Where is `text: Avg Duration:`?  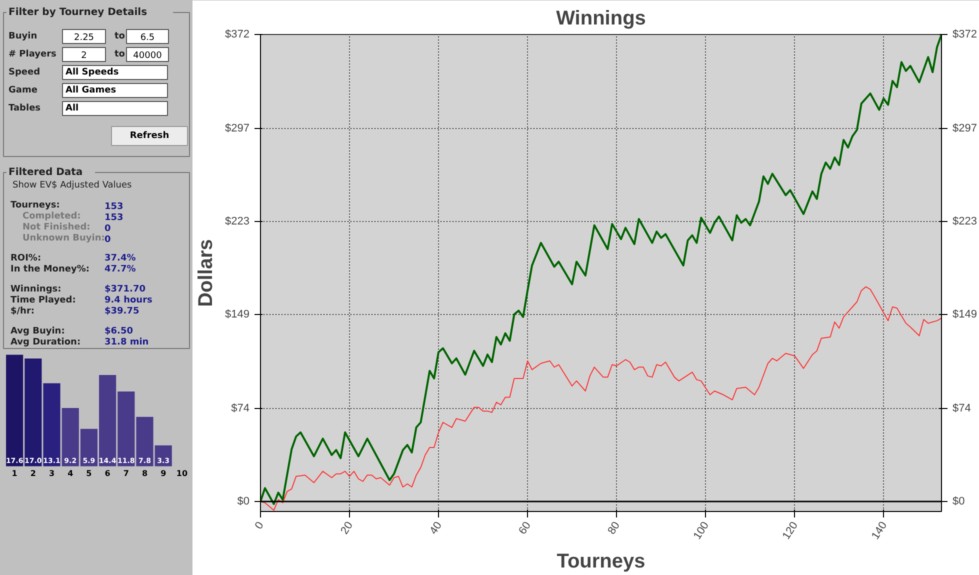 text: Avg Duration: is located at coordinates (45, 343).